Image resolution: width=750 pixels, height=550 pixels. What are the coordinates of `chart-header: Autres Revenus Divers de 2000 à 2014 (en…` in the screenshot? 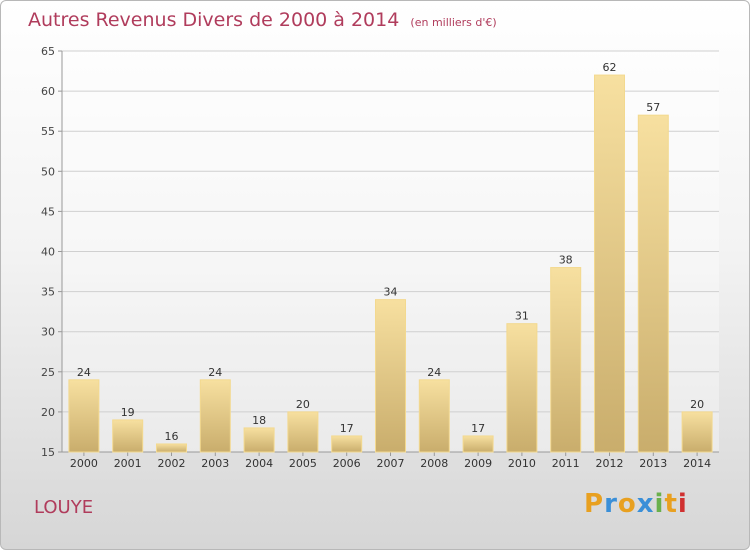 It's located at (262, 20).